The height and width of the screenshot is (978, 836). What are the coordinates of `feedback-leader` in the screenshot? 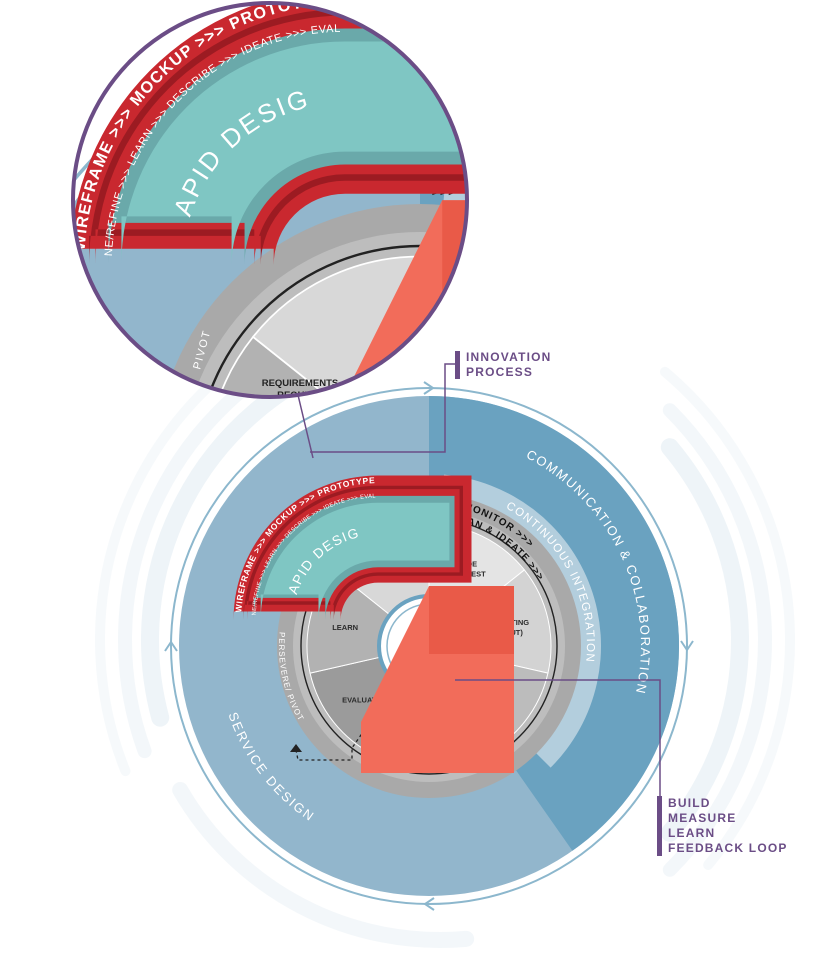 It's located at (558, 738).